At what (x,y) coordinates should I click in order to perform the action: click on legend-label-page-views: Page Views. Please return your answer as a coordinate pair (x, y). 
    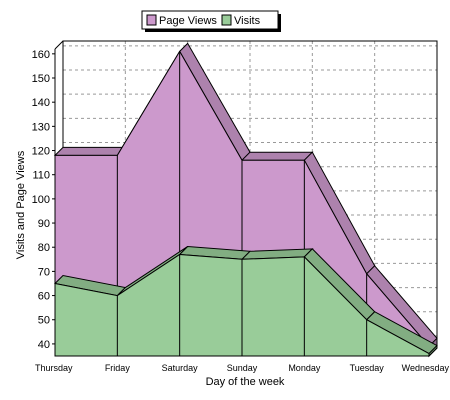
    Looking at the image, I should click on (188, 21).